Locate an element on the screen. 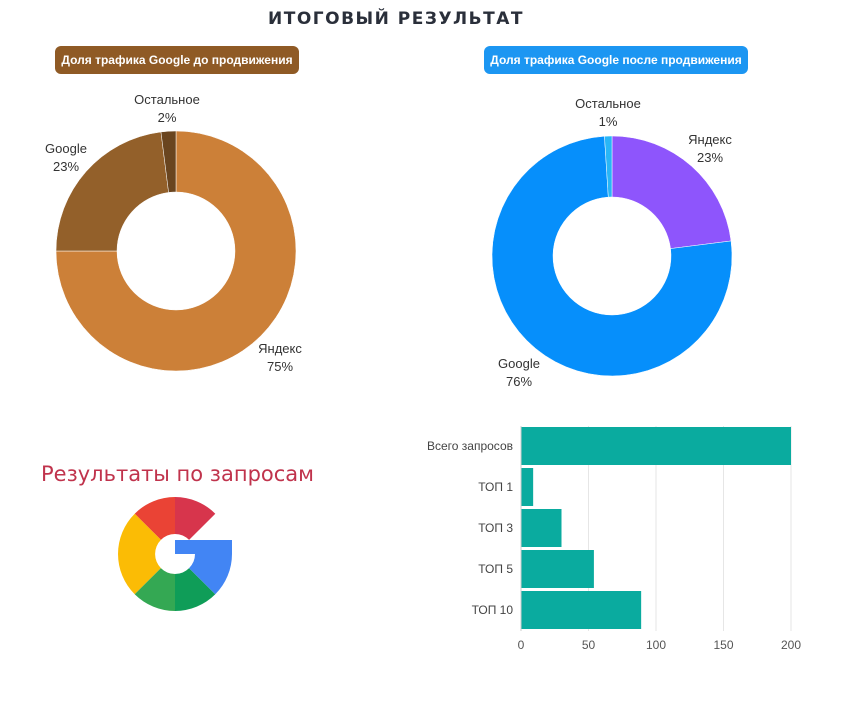 The width and height of the screenshot is (842, 701). before-slice-label-google: Google is located at coordinates (66, 148).